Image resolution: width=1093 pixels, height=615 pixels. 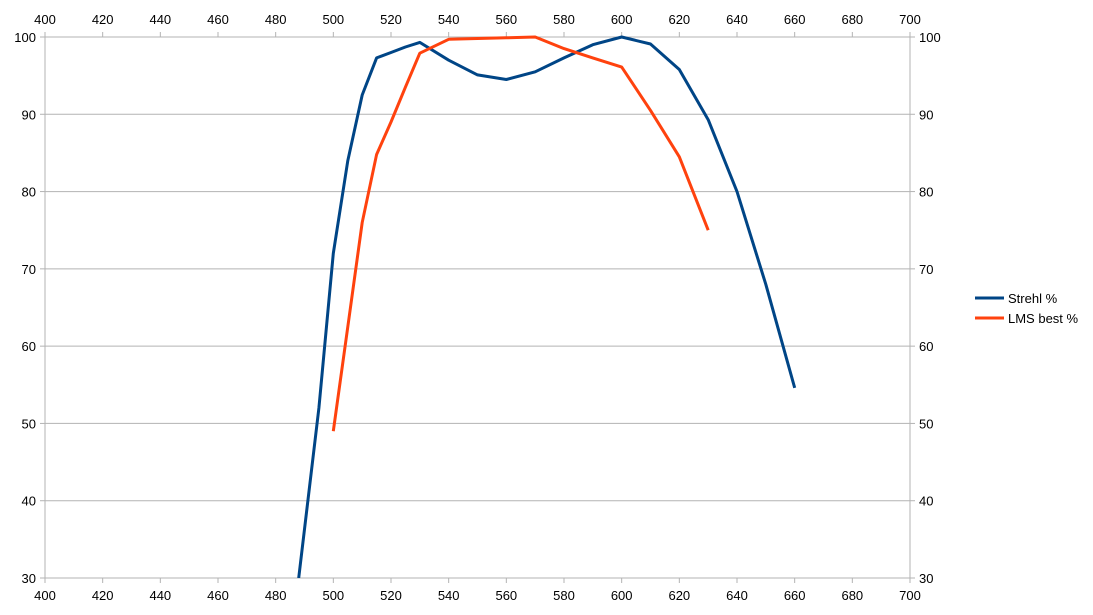 I want to click on x-tick-label-bottom: 540, so click(x=449, y=595).